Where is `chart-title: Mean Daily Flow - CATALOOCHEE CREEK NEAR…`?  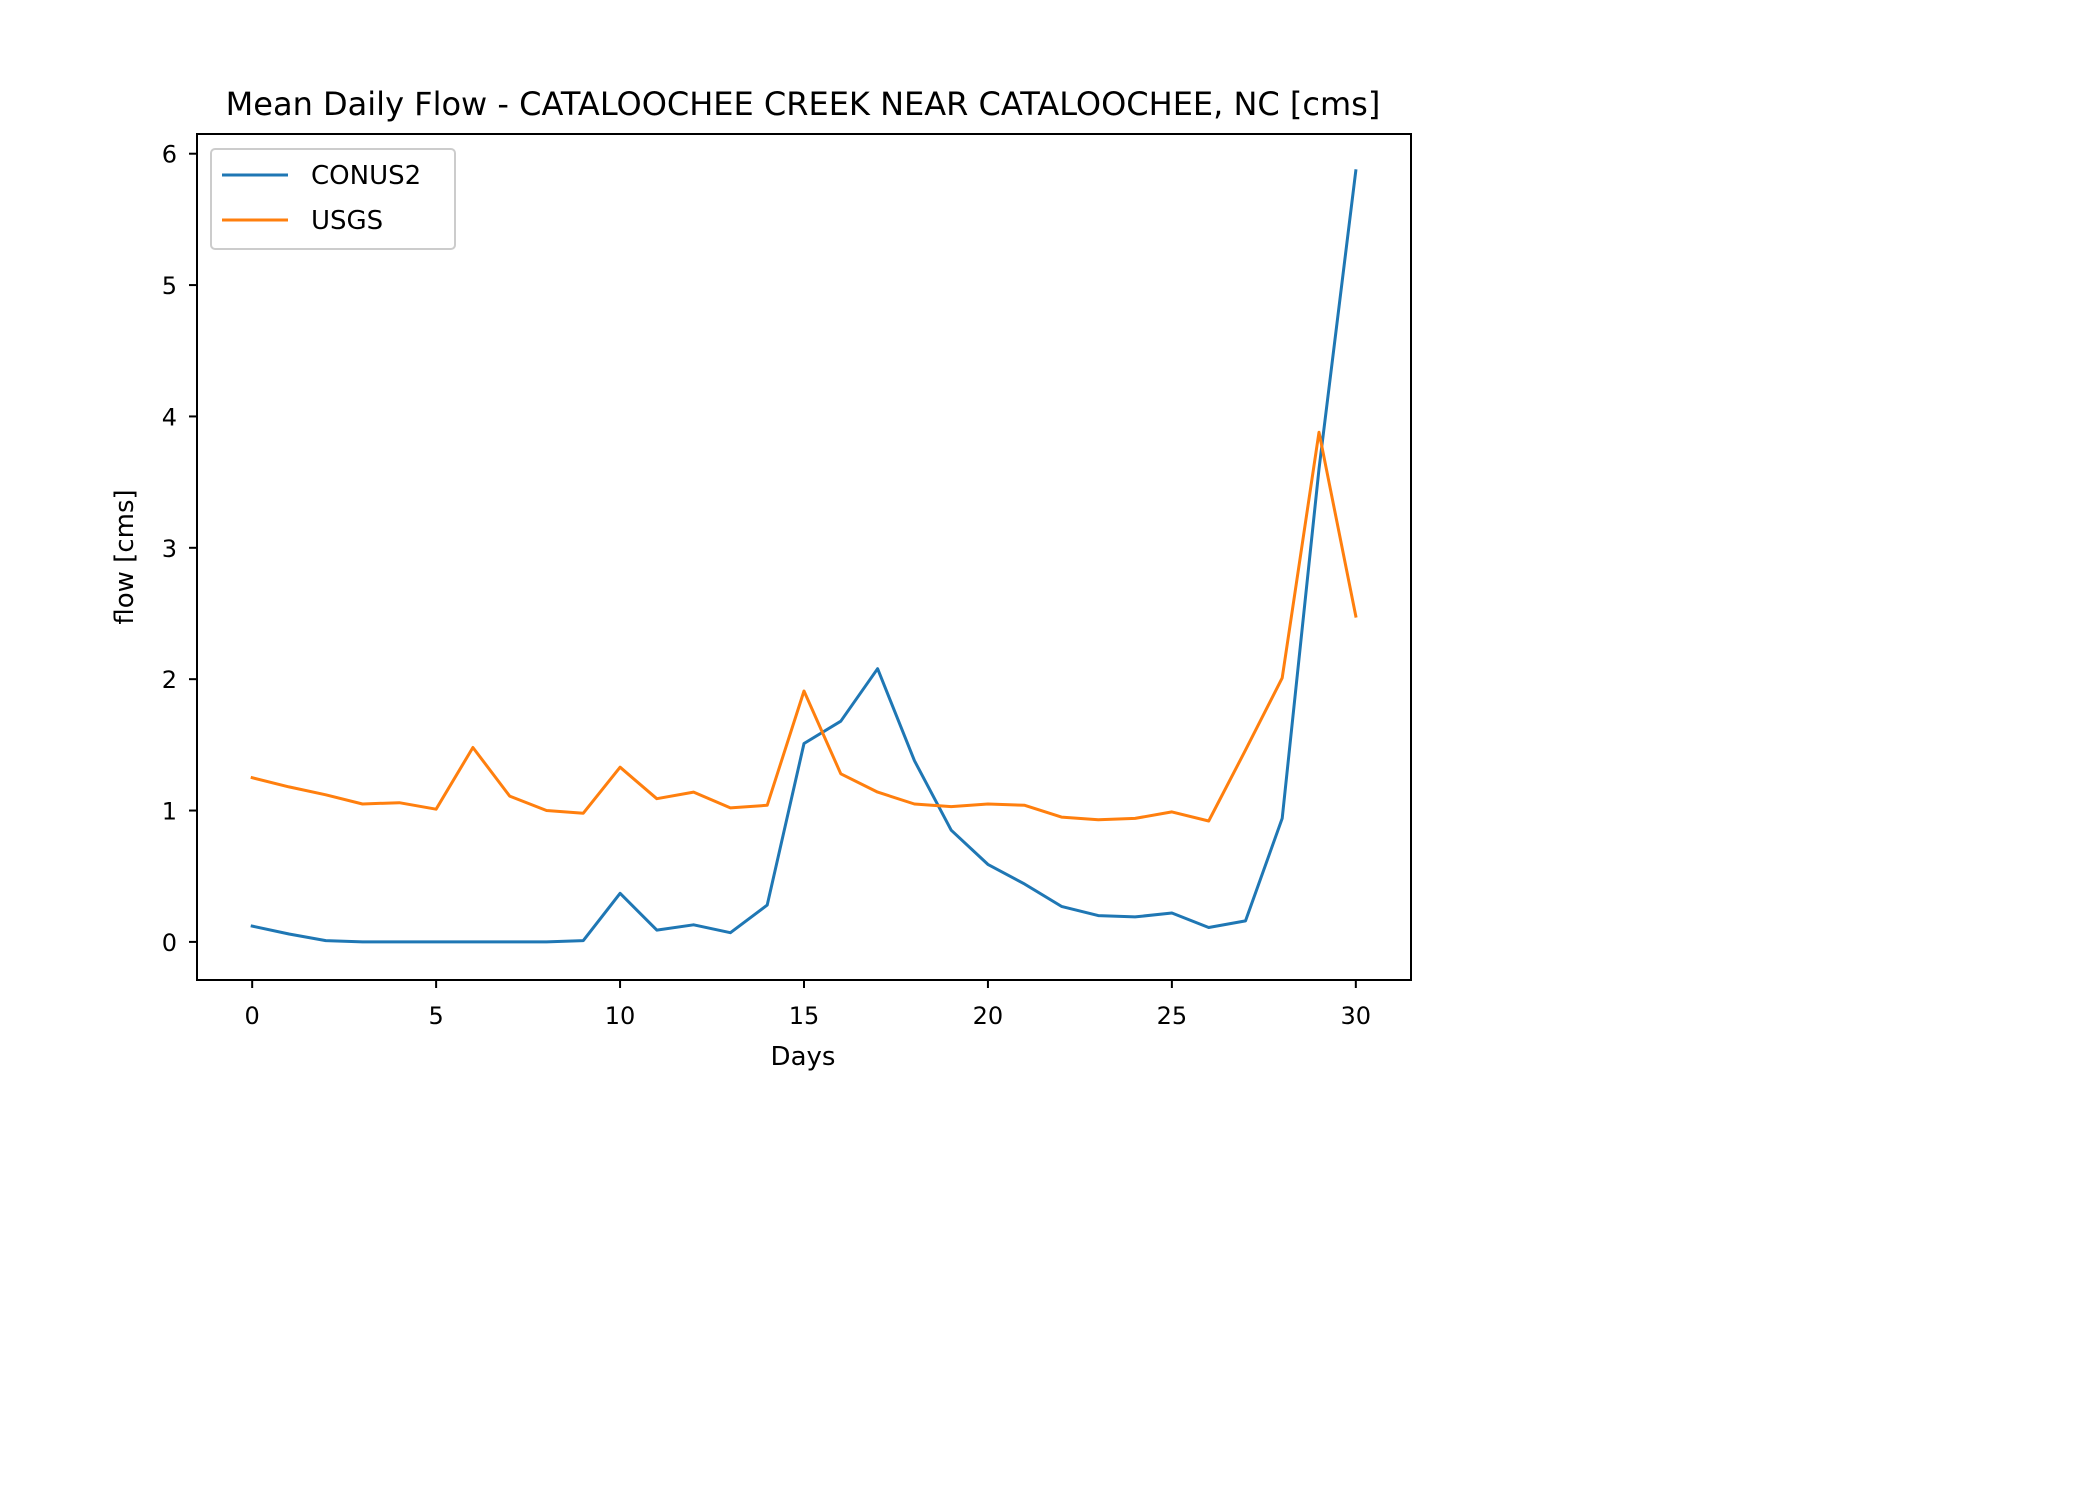
chart-title: Mean Daily Flow - CATALOOCHEE CREEK NEAR… is located at coordinates (803, 104).